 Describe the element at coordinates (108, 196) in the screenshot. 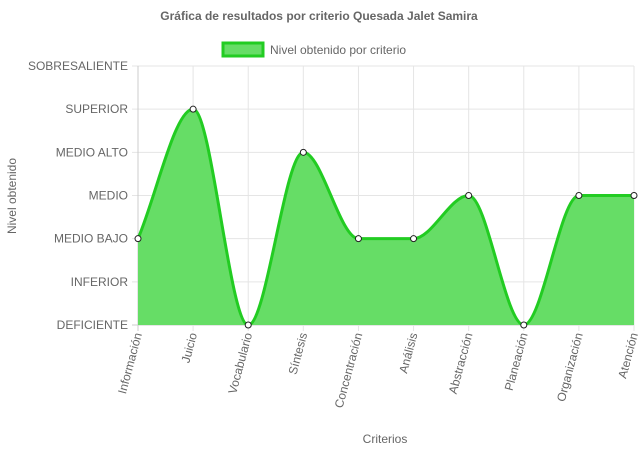

I see `y-tick-label: MEDIO` at that location.